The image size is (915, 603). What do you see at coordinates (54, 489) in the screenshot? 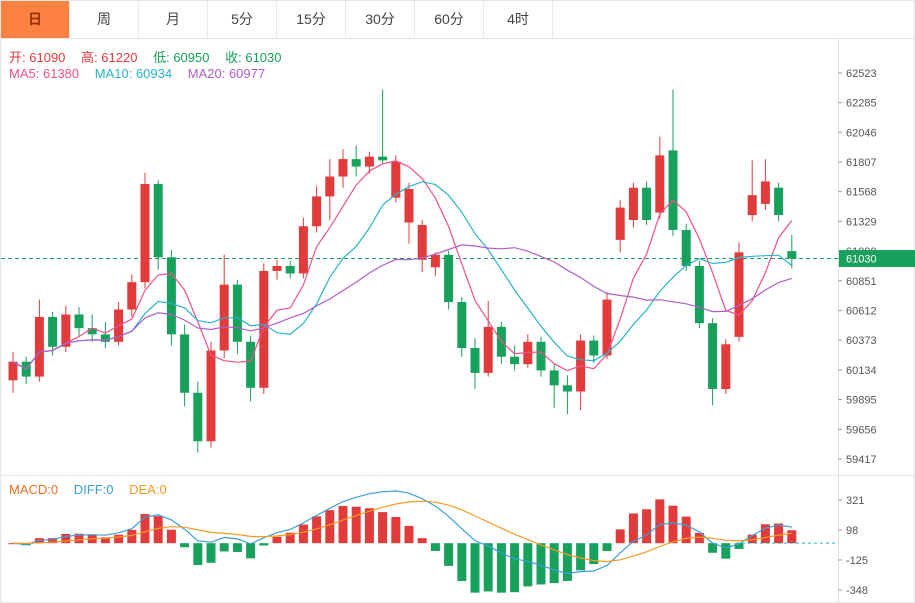
I see `macd-value: 0` at bounding box center [54, 489].